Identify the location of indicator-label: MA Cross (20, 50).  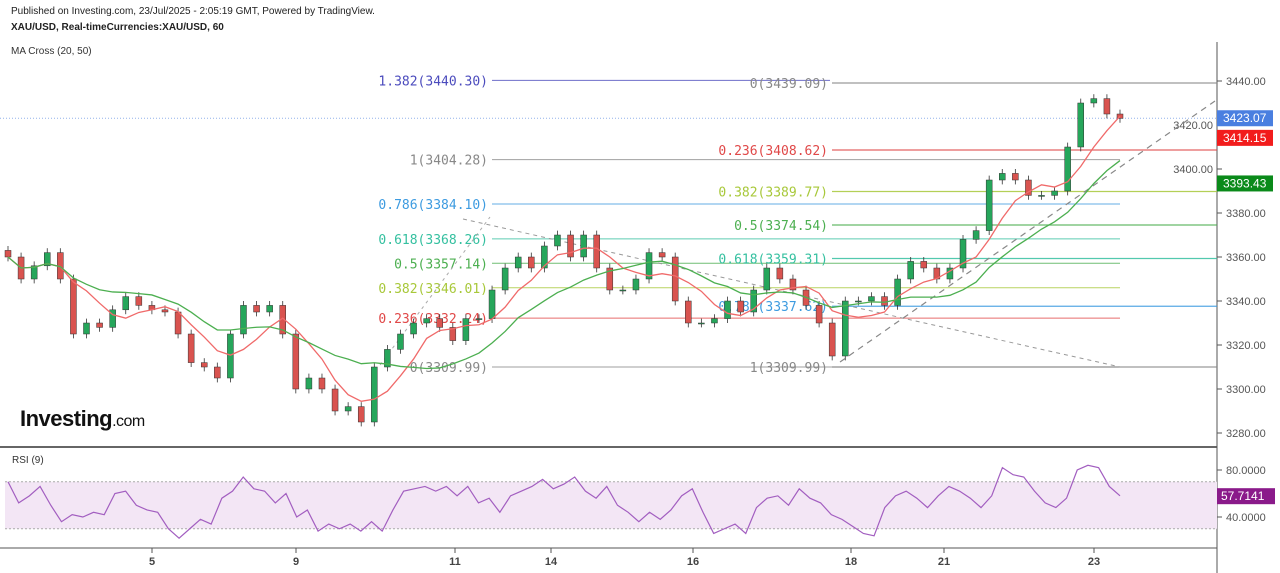
(51, 51).